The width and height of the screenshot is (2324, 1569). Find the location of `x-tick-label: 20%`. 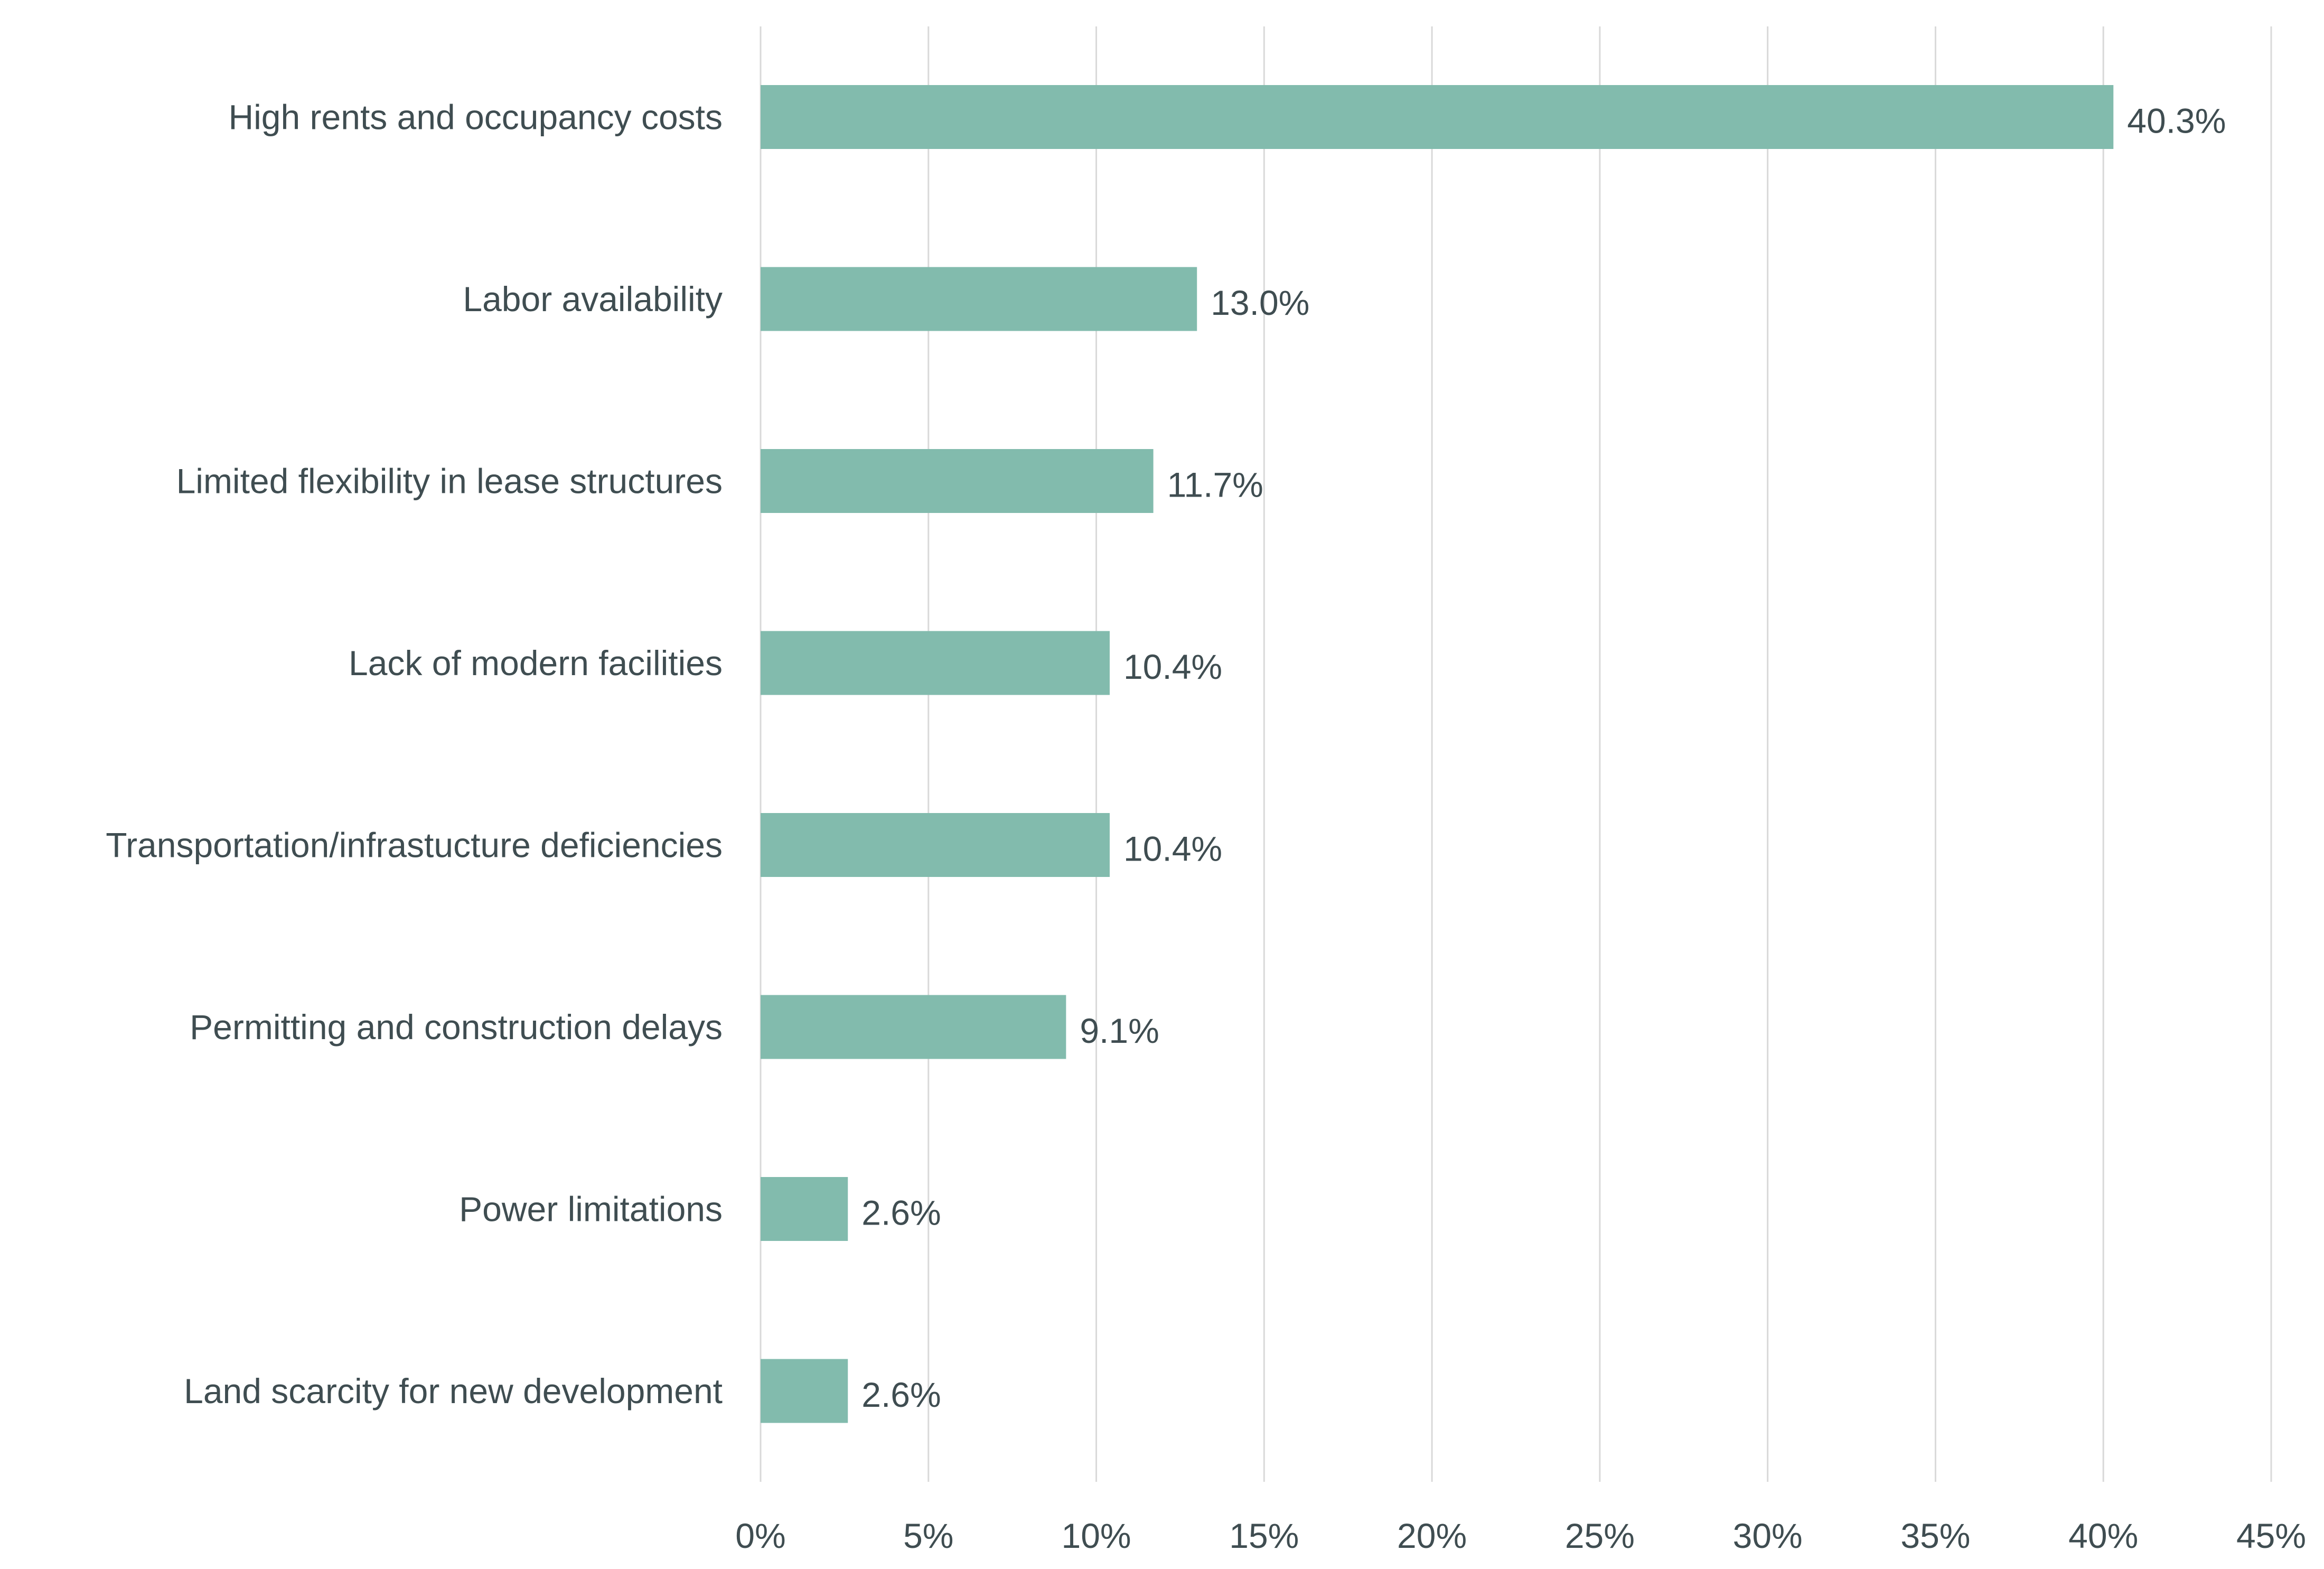

x-tick-label: 20% is located at coordinates (1432, 1535).